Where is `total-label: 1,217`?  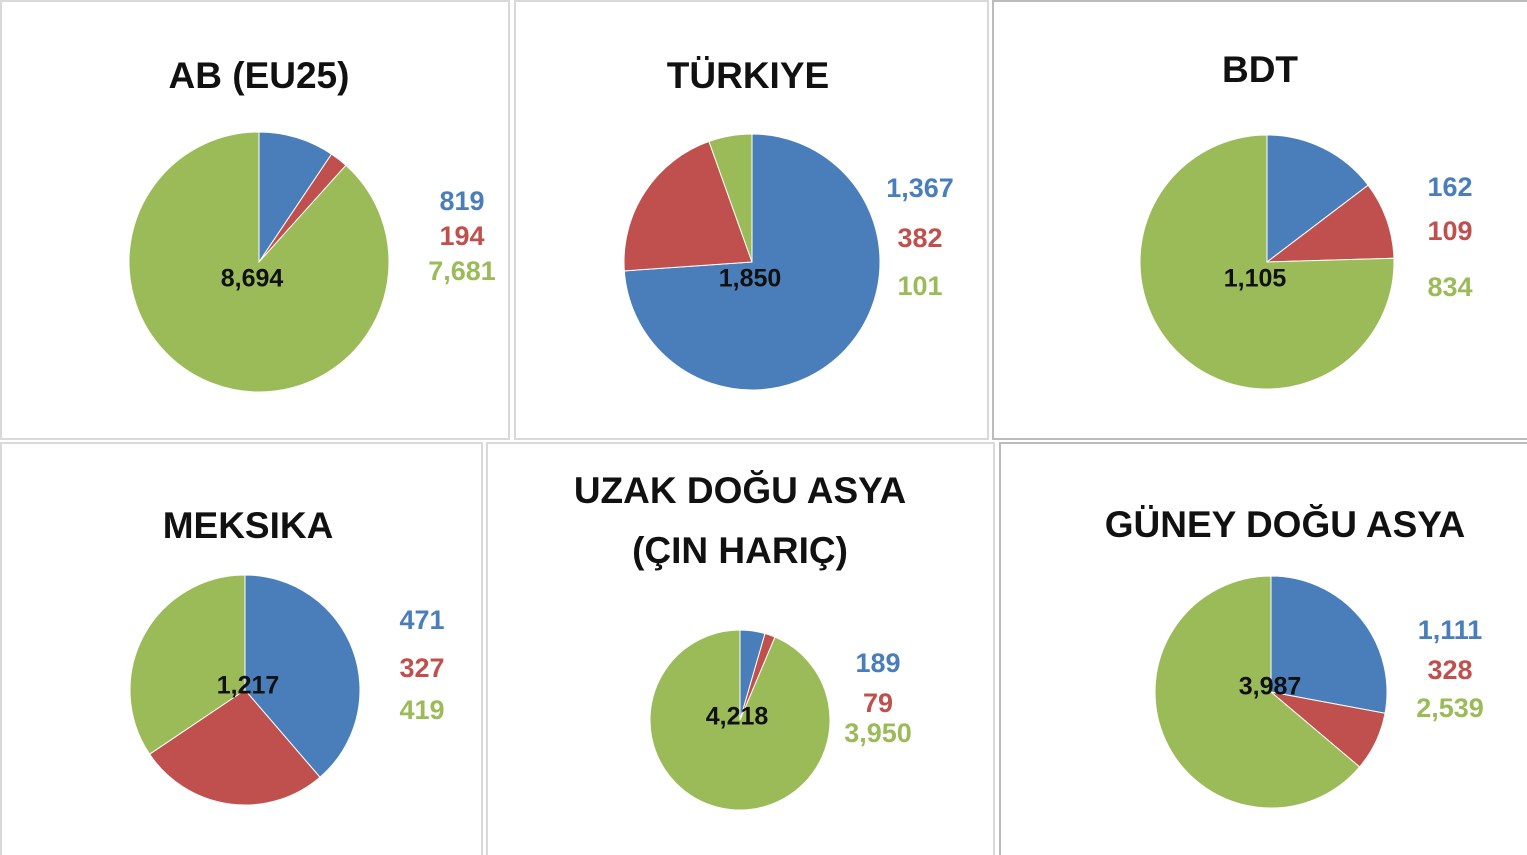
total-label: 1,217 is located at coordinates (248, 686).